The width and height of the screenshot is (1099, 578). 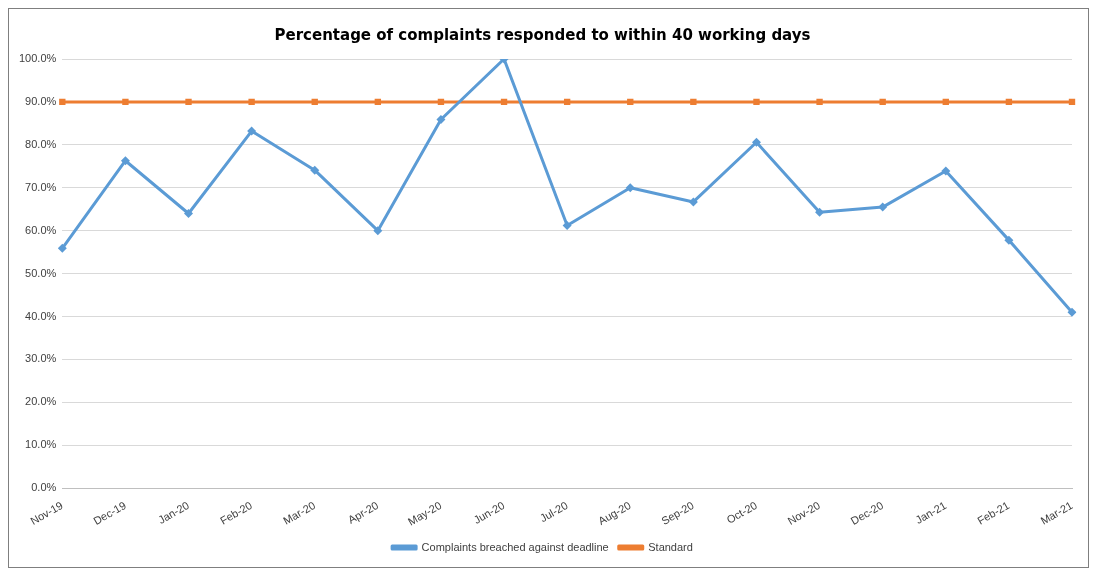 I want to click on y-tick-label: 0.0%, so click(x=44, y=487).